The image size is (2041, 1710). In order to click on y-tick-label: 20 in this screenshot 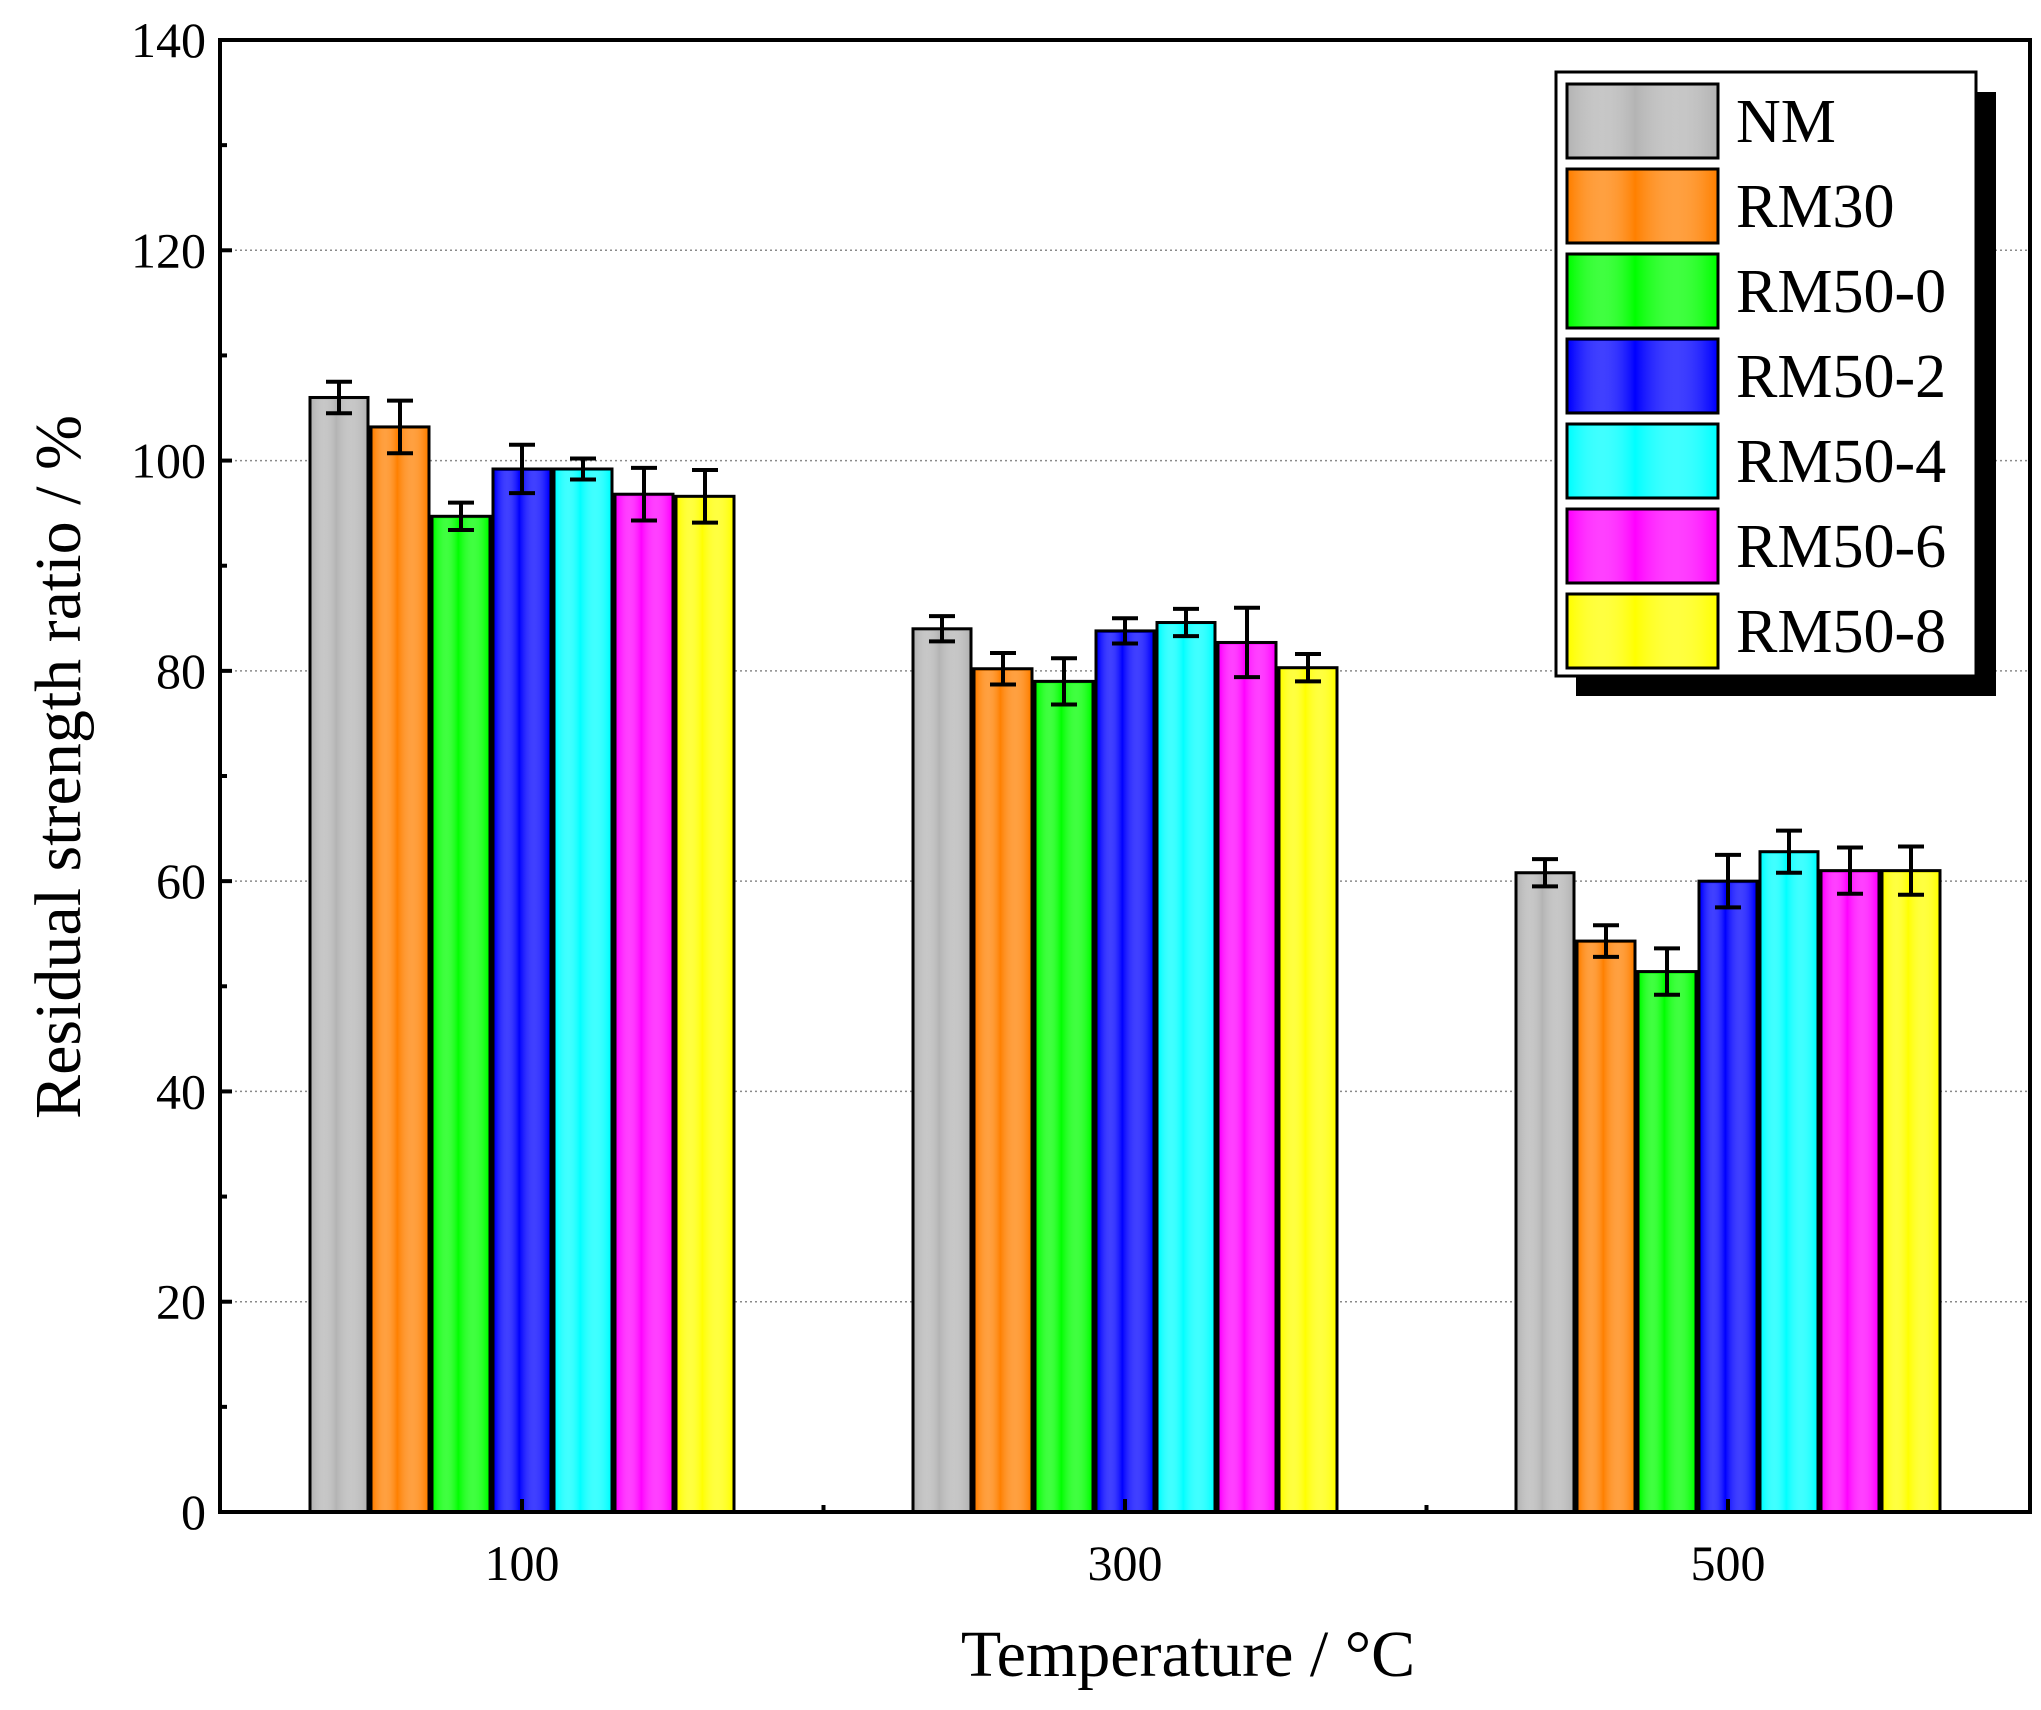, I will do `click(181, 1302)`.